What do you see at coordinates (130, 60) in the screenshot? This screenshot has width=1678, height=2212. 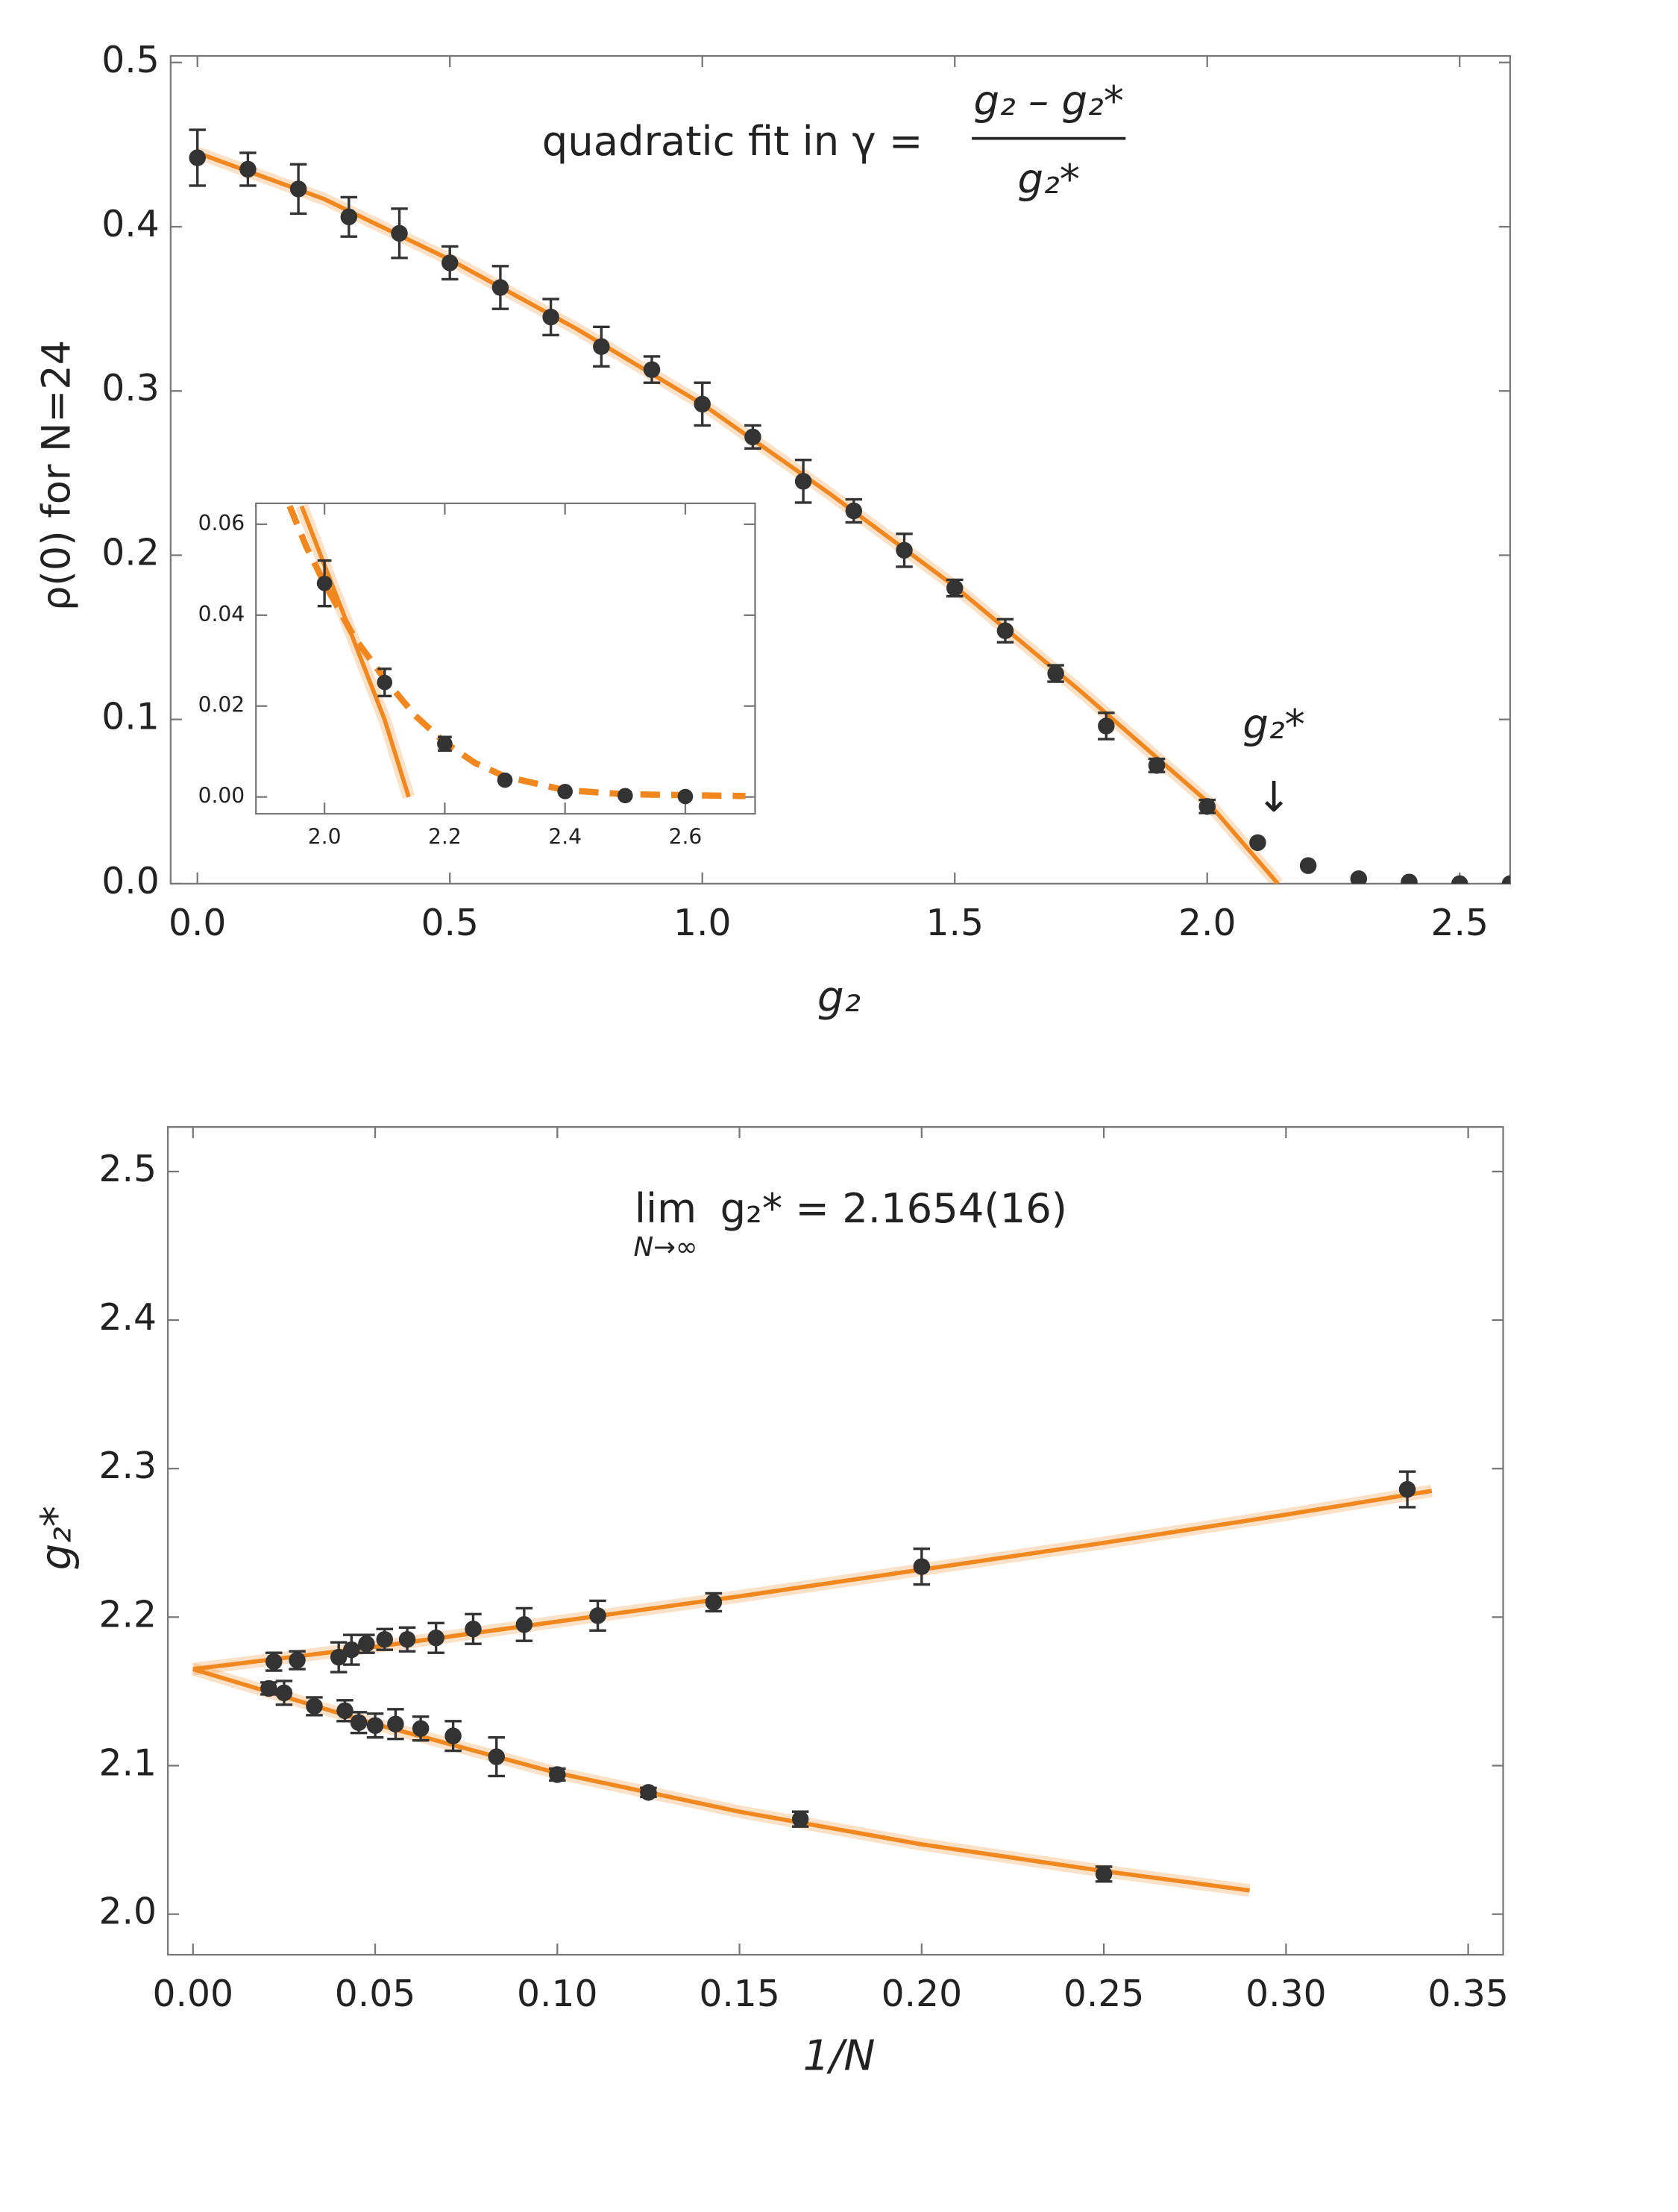 I see `y-tick-label: 0.5` at bounding box center [130, 60].